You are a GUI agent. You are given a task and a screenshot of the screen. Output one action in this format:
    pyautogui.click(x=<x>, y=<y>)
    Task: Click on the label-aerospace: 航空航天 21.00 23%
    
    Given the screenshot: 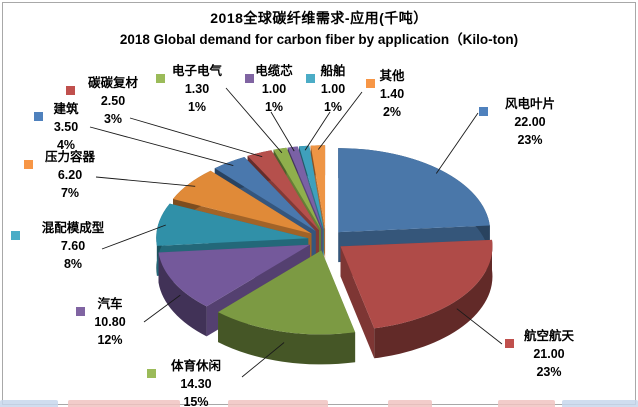 What is the action you would take?
    pyautogui.click(x=549, y=354)
    